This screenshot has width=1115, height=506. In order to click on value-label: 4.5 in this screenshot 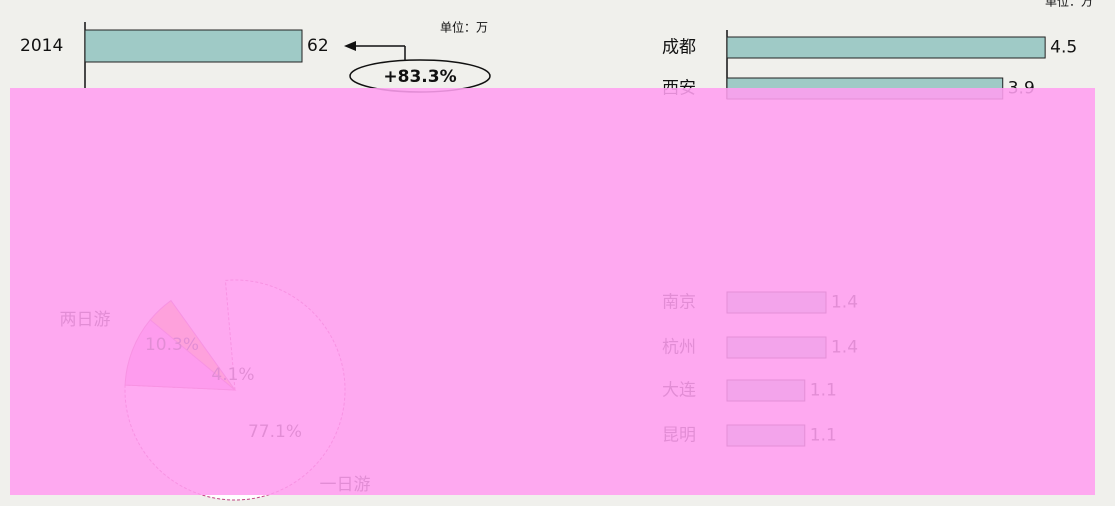, I will do `click(1063, 48)`.